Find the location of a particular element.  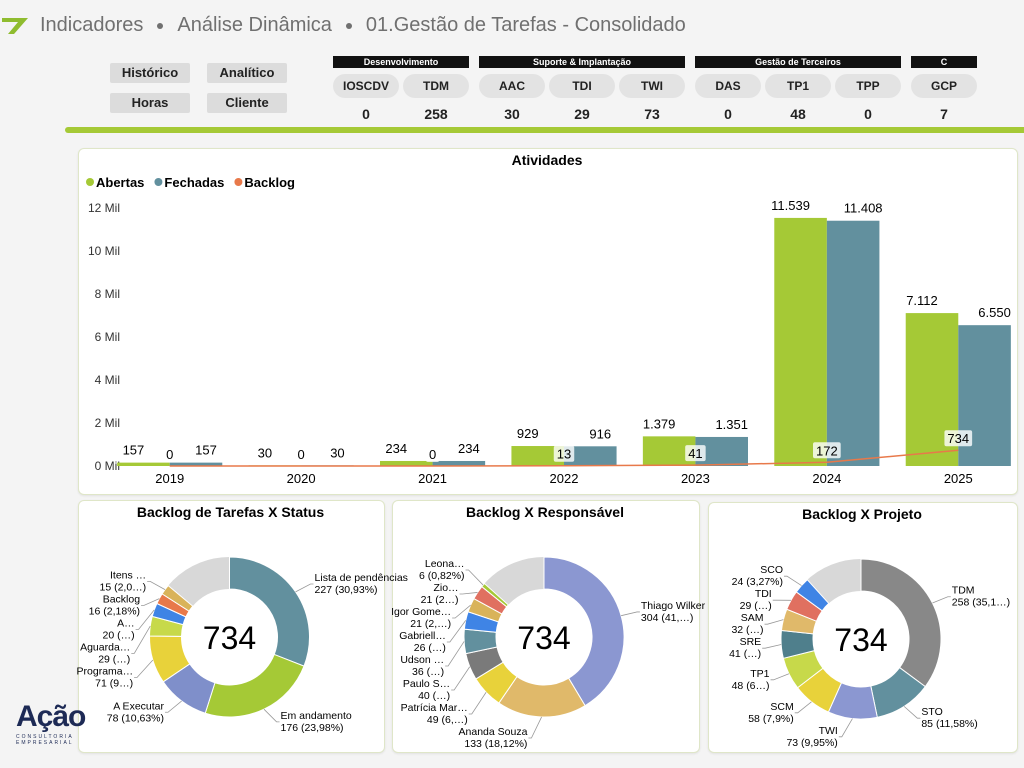

breadcrumb-item: Indicadores is located at coordinates (92, 25).